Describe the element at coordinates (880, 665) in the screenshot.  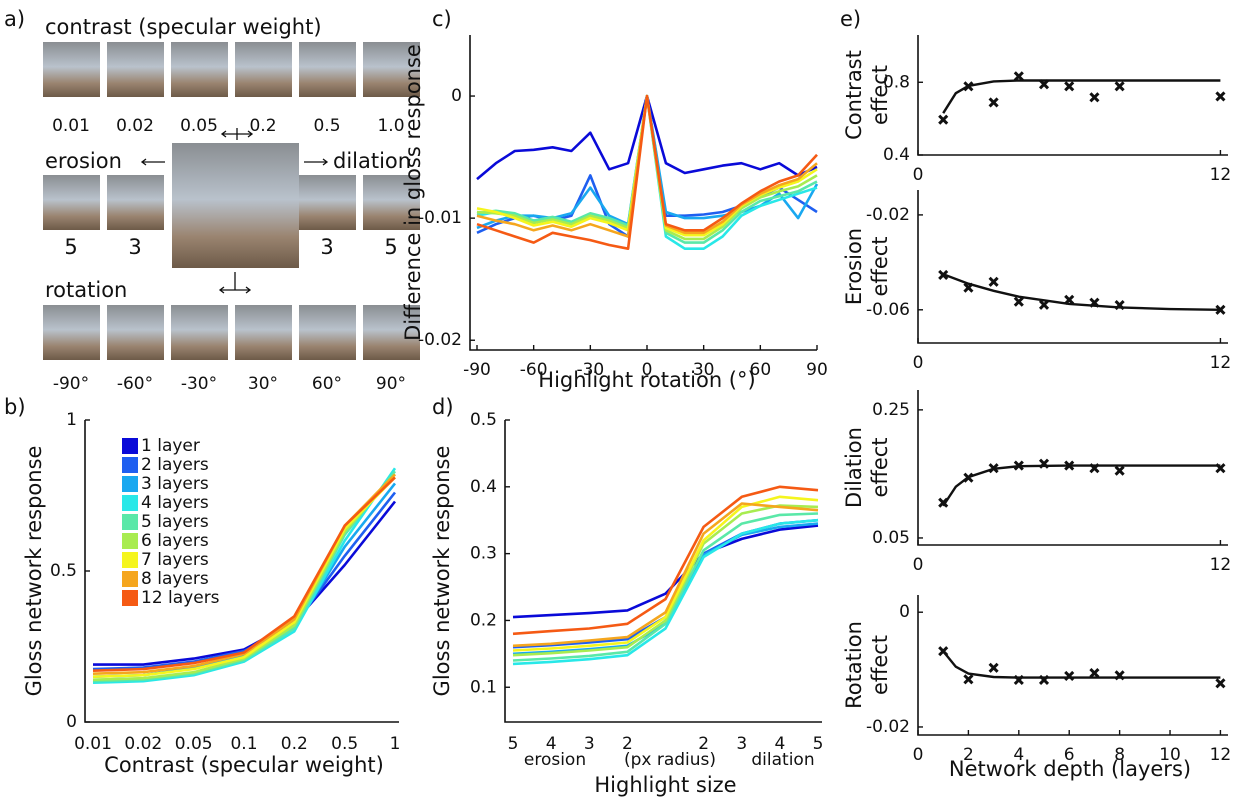
I see `y-axis-title: effect` at that location.